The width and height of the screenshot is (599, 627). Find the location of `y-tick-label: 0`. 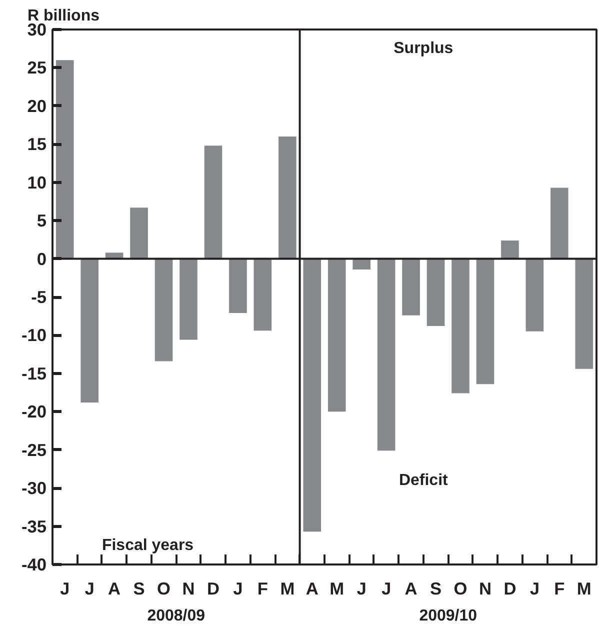

y-tick-label: 0 is located at coordinates (41, 258).